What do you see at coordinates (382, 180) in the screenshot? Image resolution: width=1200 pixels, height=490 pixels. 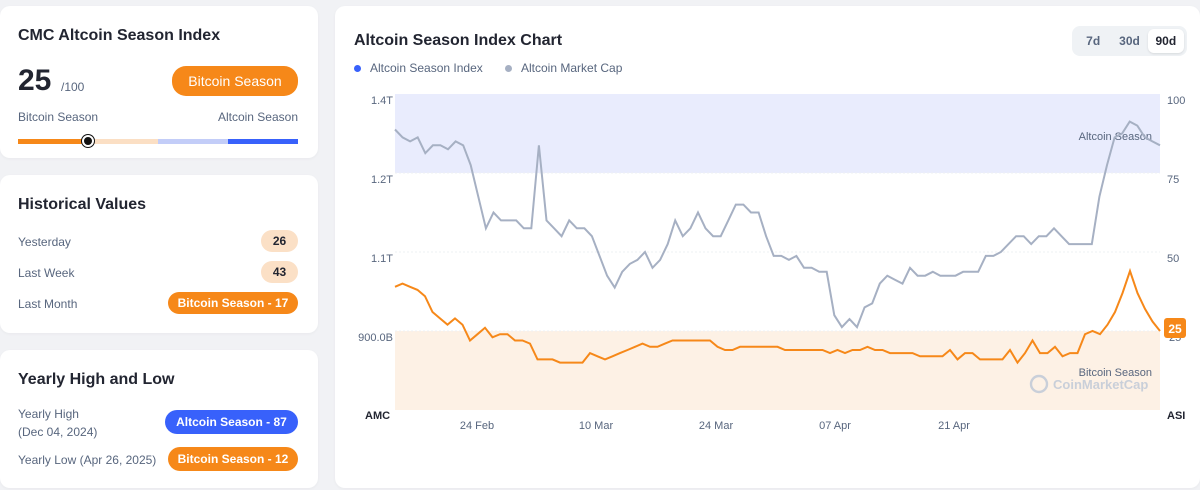 I see `left-tick-1.2T: 1.2T` at bounding box center [382, 180].